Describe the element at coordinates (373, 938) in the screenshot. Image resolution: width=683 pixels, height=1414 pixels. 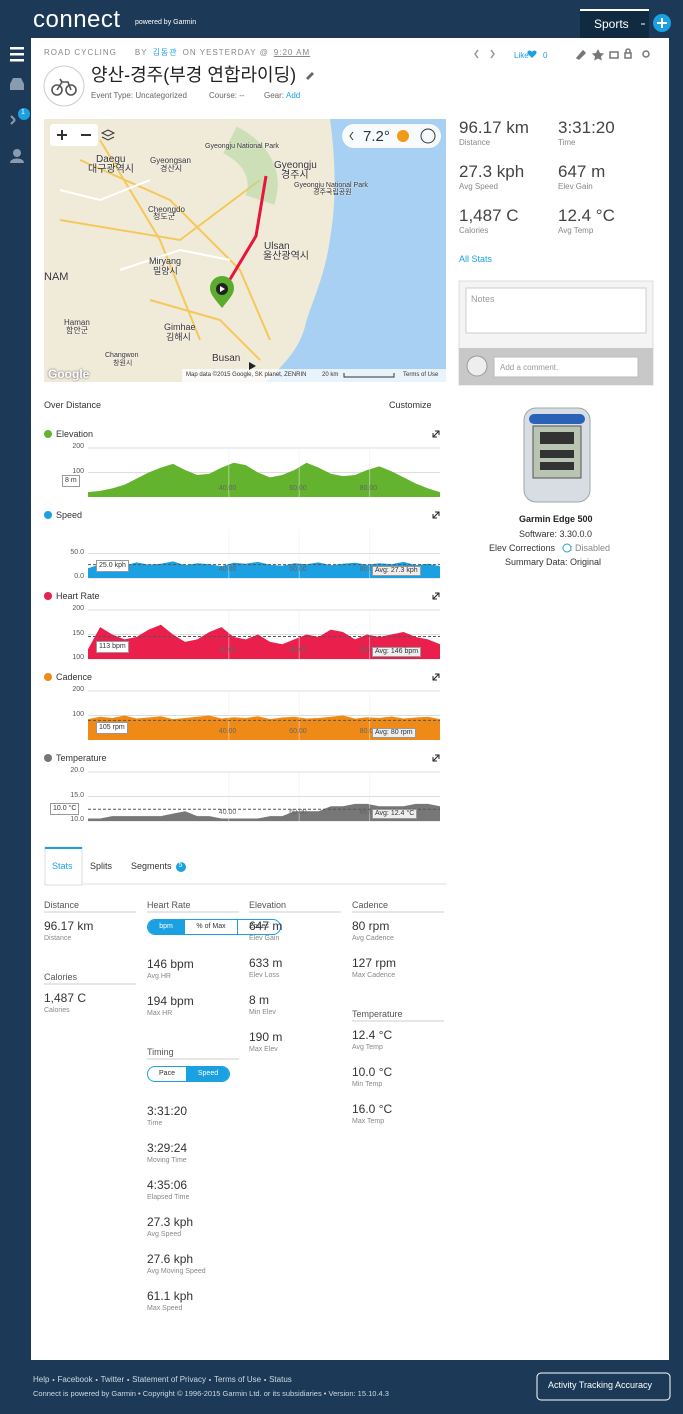
I see `stat-label: Avg Cadence` at that location.